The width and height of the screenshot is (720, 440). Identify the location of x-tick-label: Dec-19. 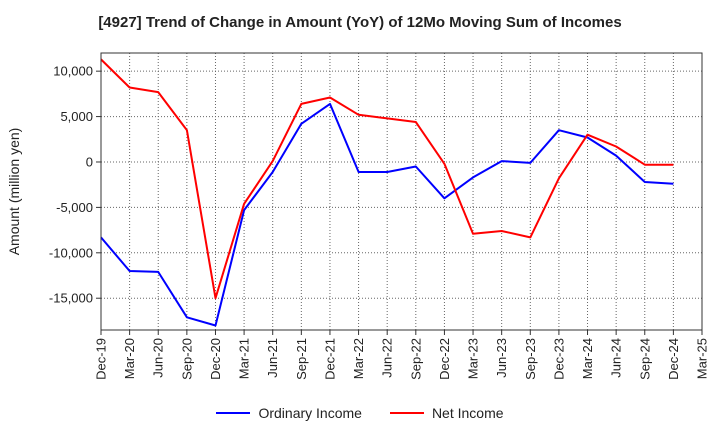
(101, 359).